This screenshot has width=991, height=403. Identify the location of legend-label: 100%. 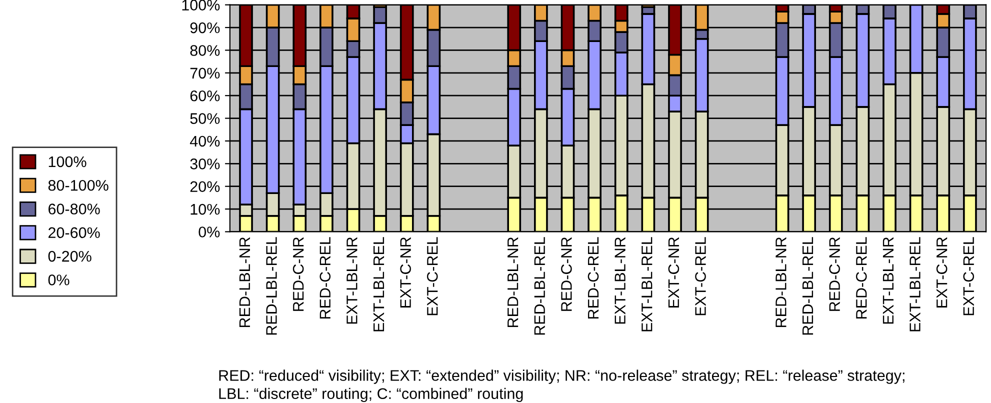
(67, 162).